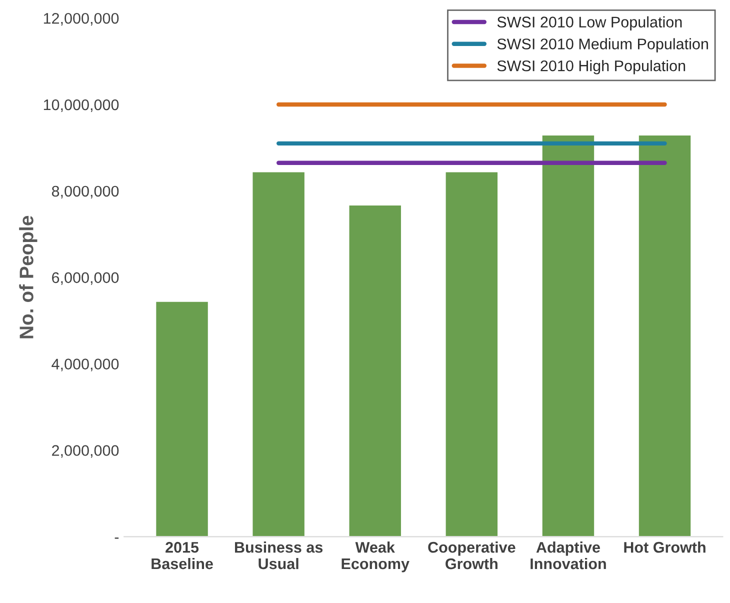 The image size is (730, 603). Describe the element at coordinates (182, 556) in the screenshot. I see `x-tick-label: 2015 Baseline` at that location.